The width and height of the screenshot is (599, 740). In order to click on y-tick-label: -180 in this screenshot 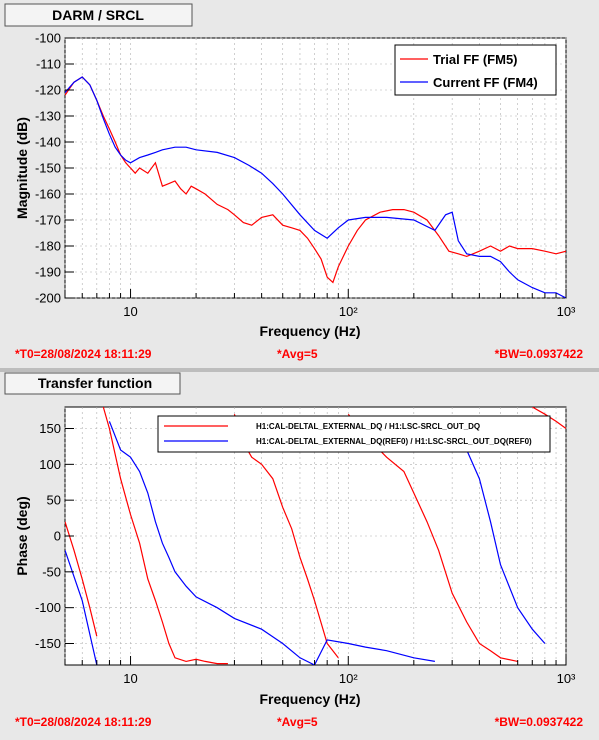, I will do `click(48, 246)`.